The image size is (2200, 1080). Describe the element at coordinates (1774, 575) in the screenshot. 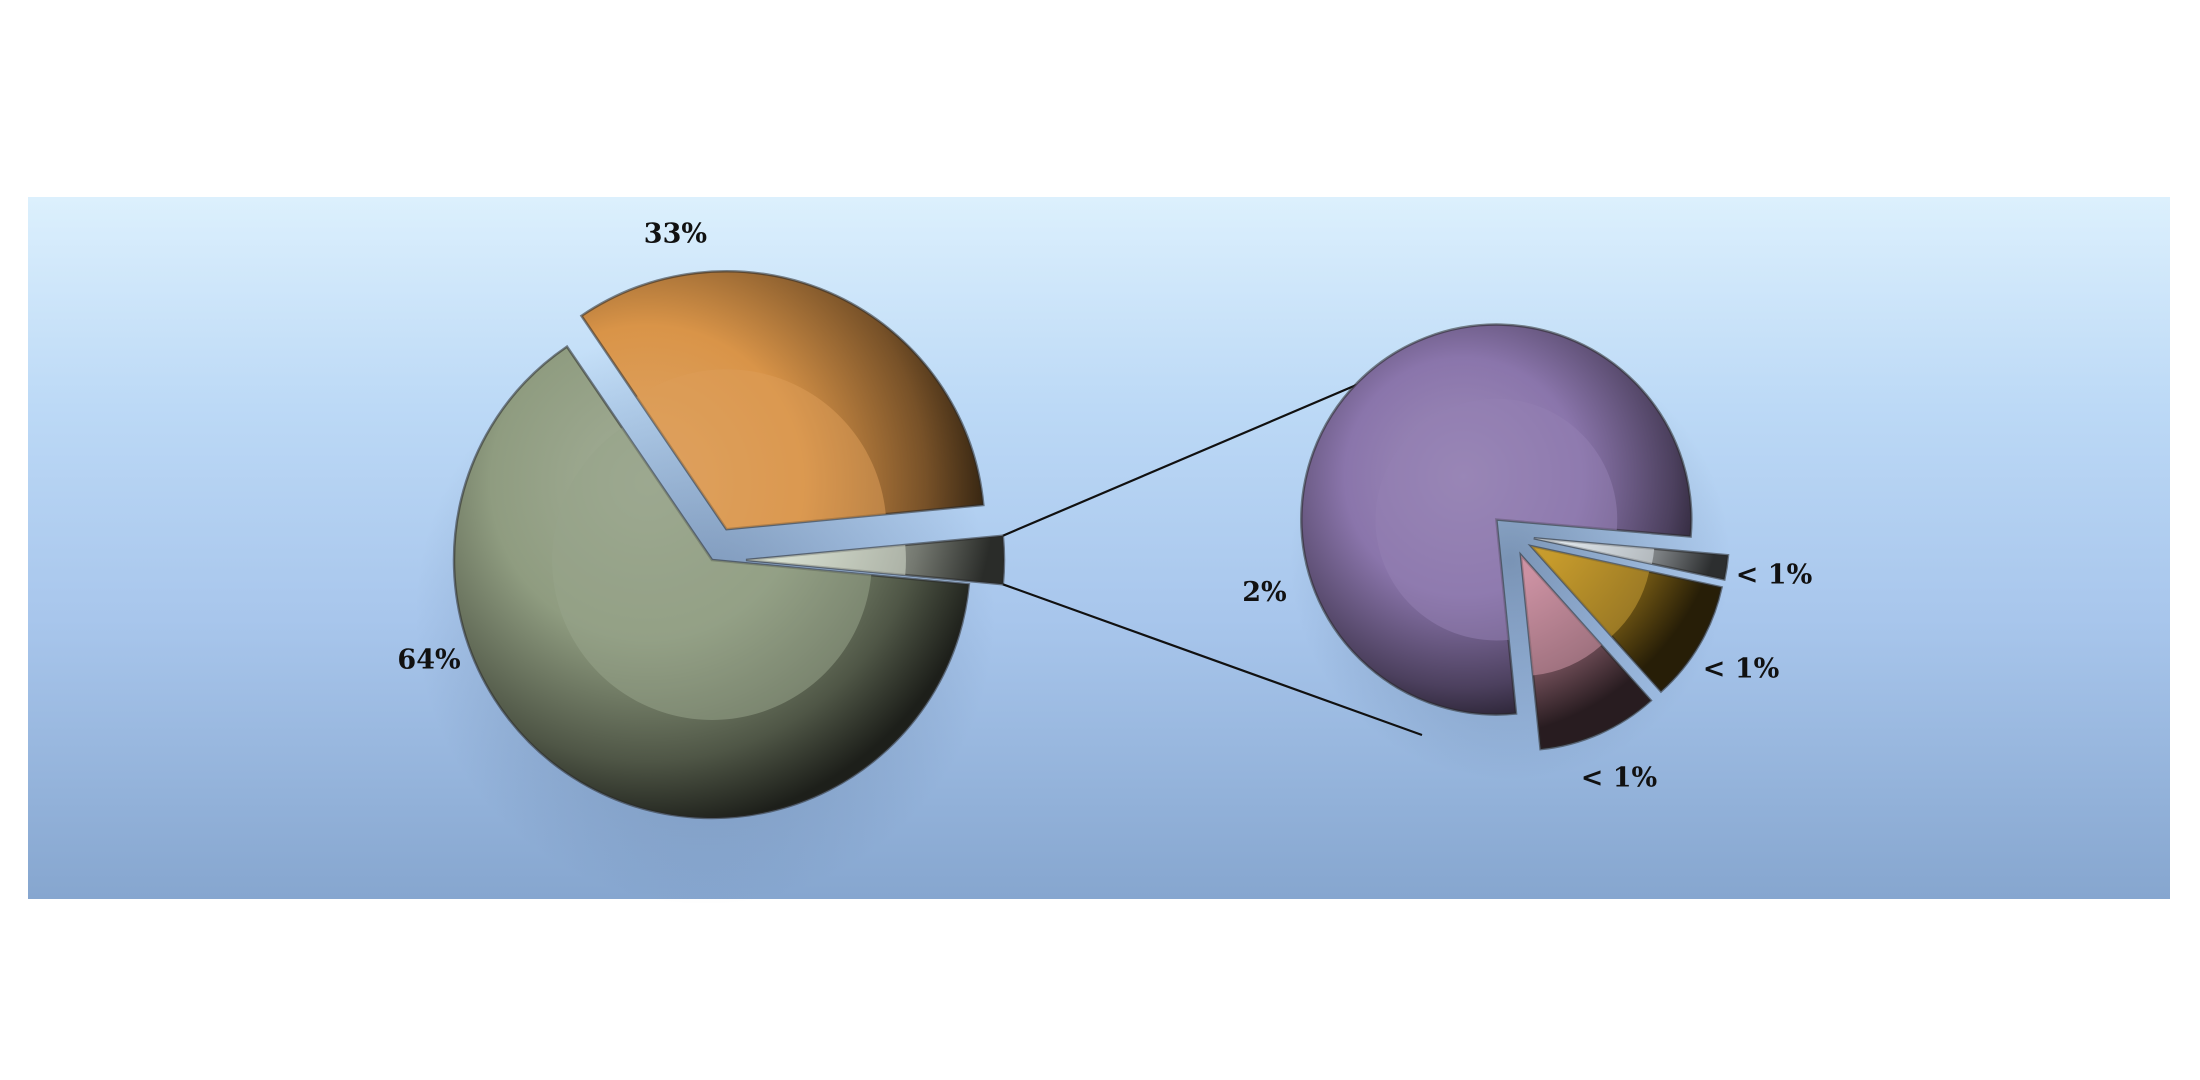

I see `secondary-pie-label-1: < 1%` at that location.